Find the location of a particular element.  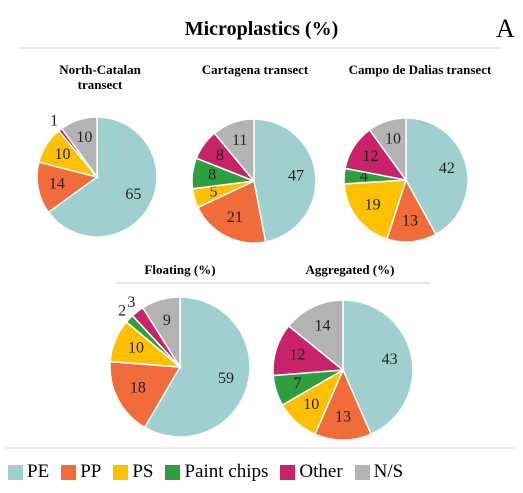

legend-item: Other is located at coordinates (311, 472).